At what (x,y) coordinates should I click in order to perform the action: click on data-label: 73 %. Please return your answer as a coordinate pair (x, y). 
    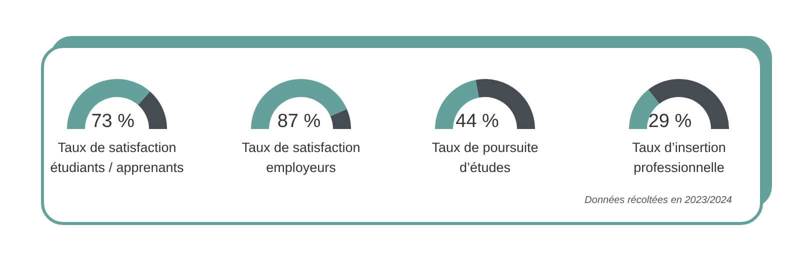
    Looking at the image, I should click on (113, 121).